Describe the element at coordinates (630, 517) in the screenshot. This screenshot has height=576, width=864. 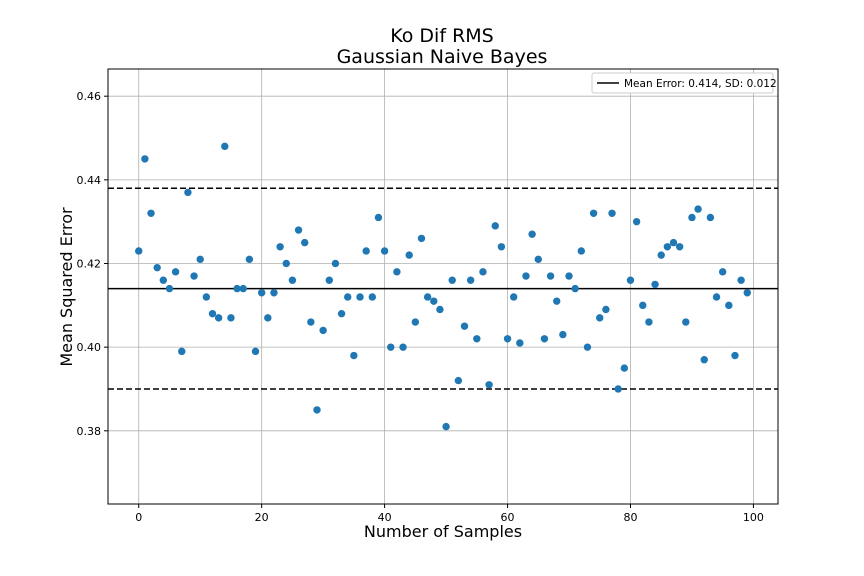
I see `x-tick-label: 80` at that location.